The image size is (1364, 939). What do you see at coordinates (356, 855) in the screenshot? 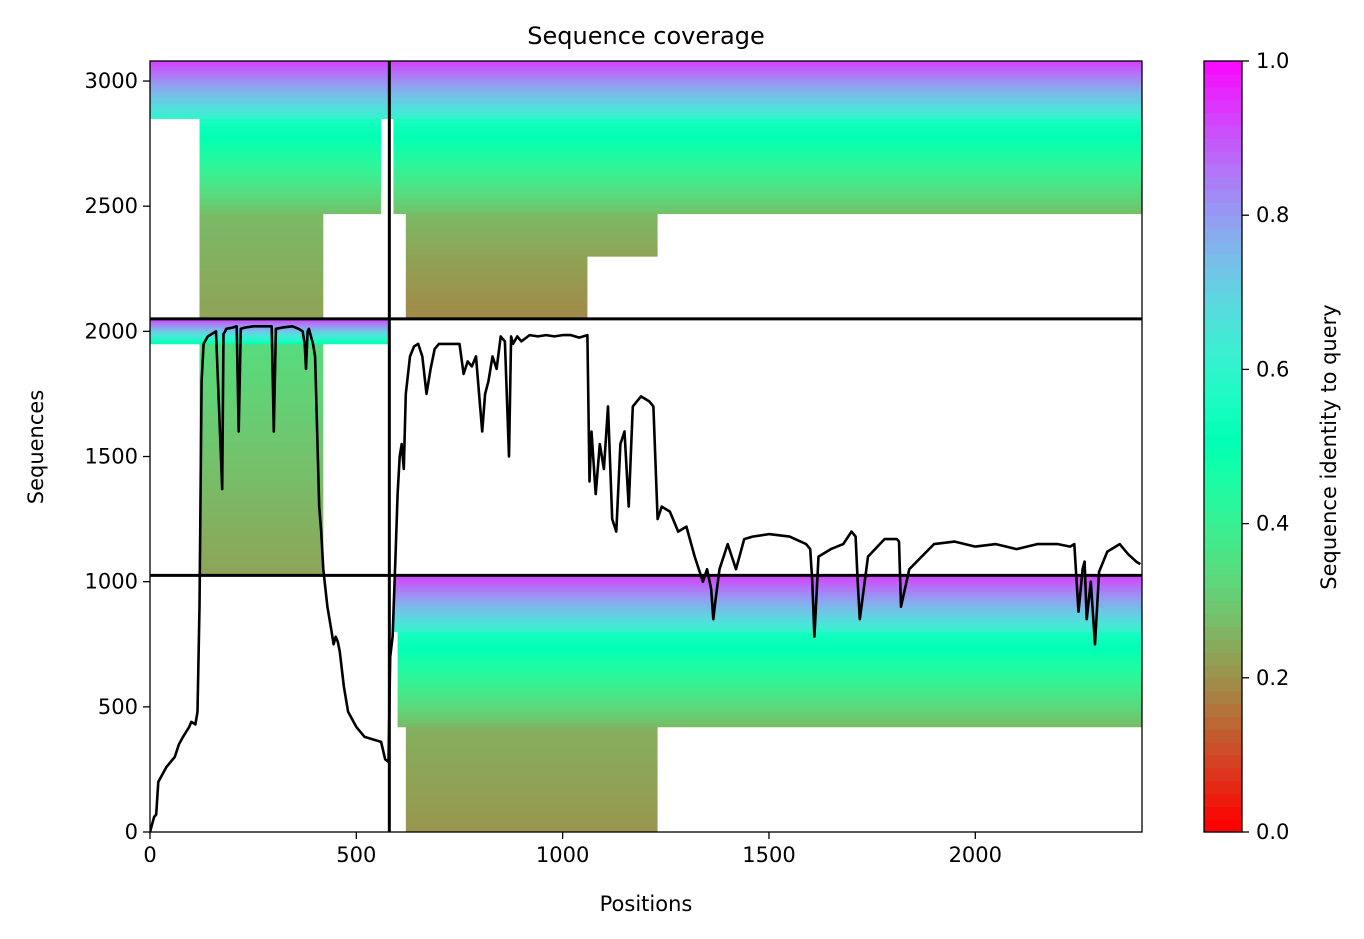
I see `x-tick-label: 500` at bounding box center [356, 855].